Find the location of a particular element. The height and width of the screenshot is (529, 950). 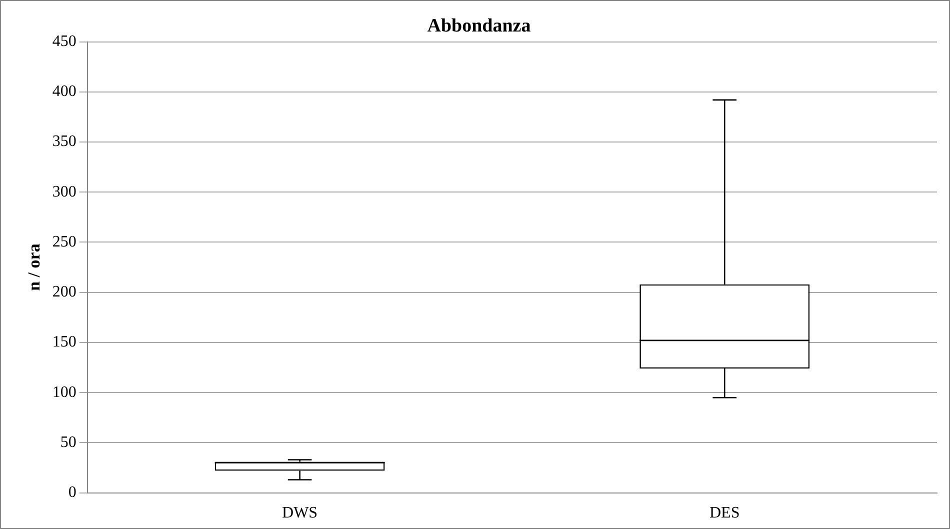

y-tick-label: 0 is located at coordinates (72, 493).